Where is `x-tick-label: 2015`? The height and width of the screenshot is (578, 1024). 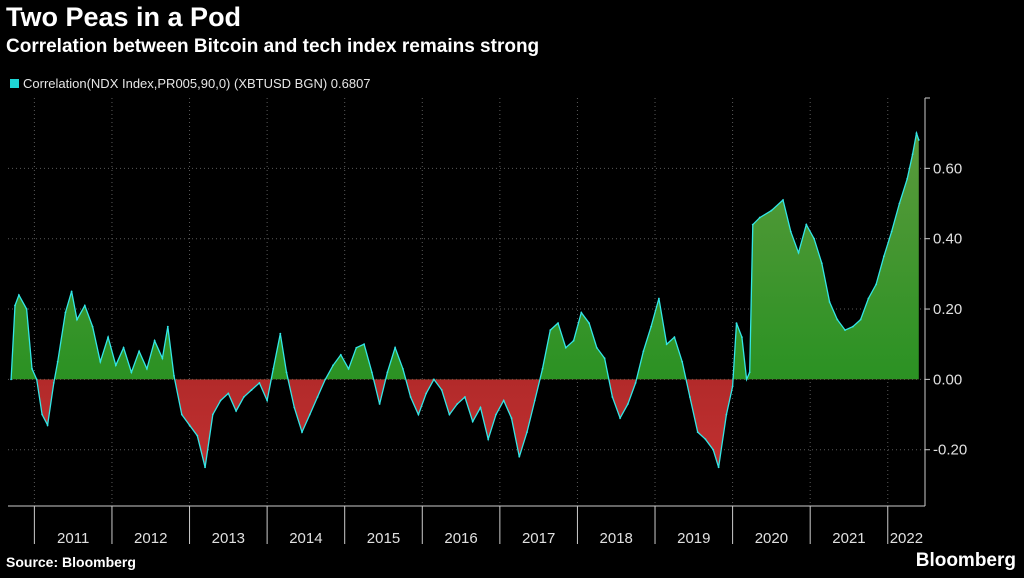
x-tick-label: 2015 is located at coordinates (383, 538).